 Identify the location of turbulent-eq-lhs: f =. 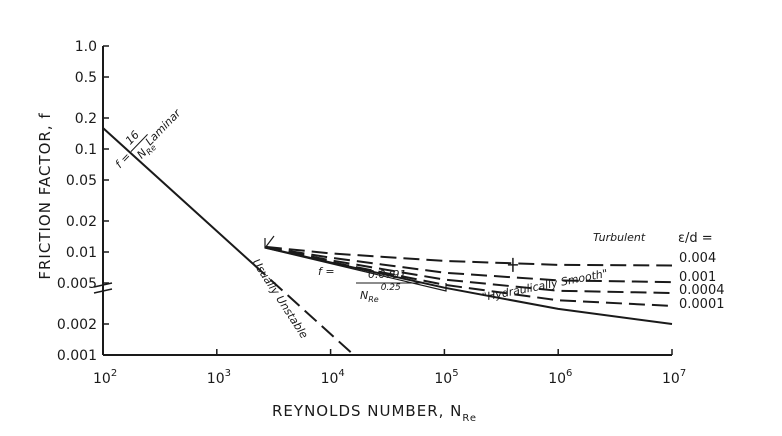
(326, 271).